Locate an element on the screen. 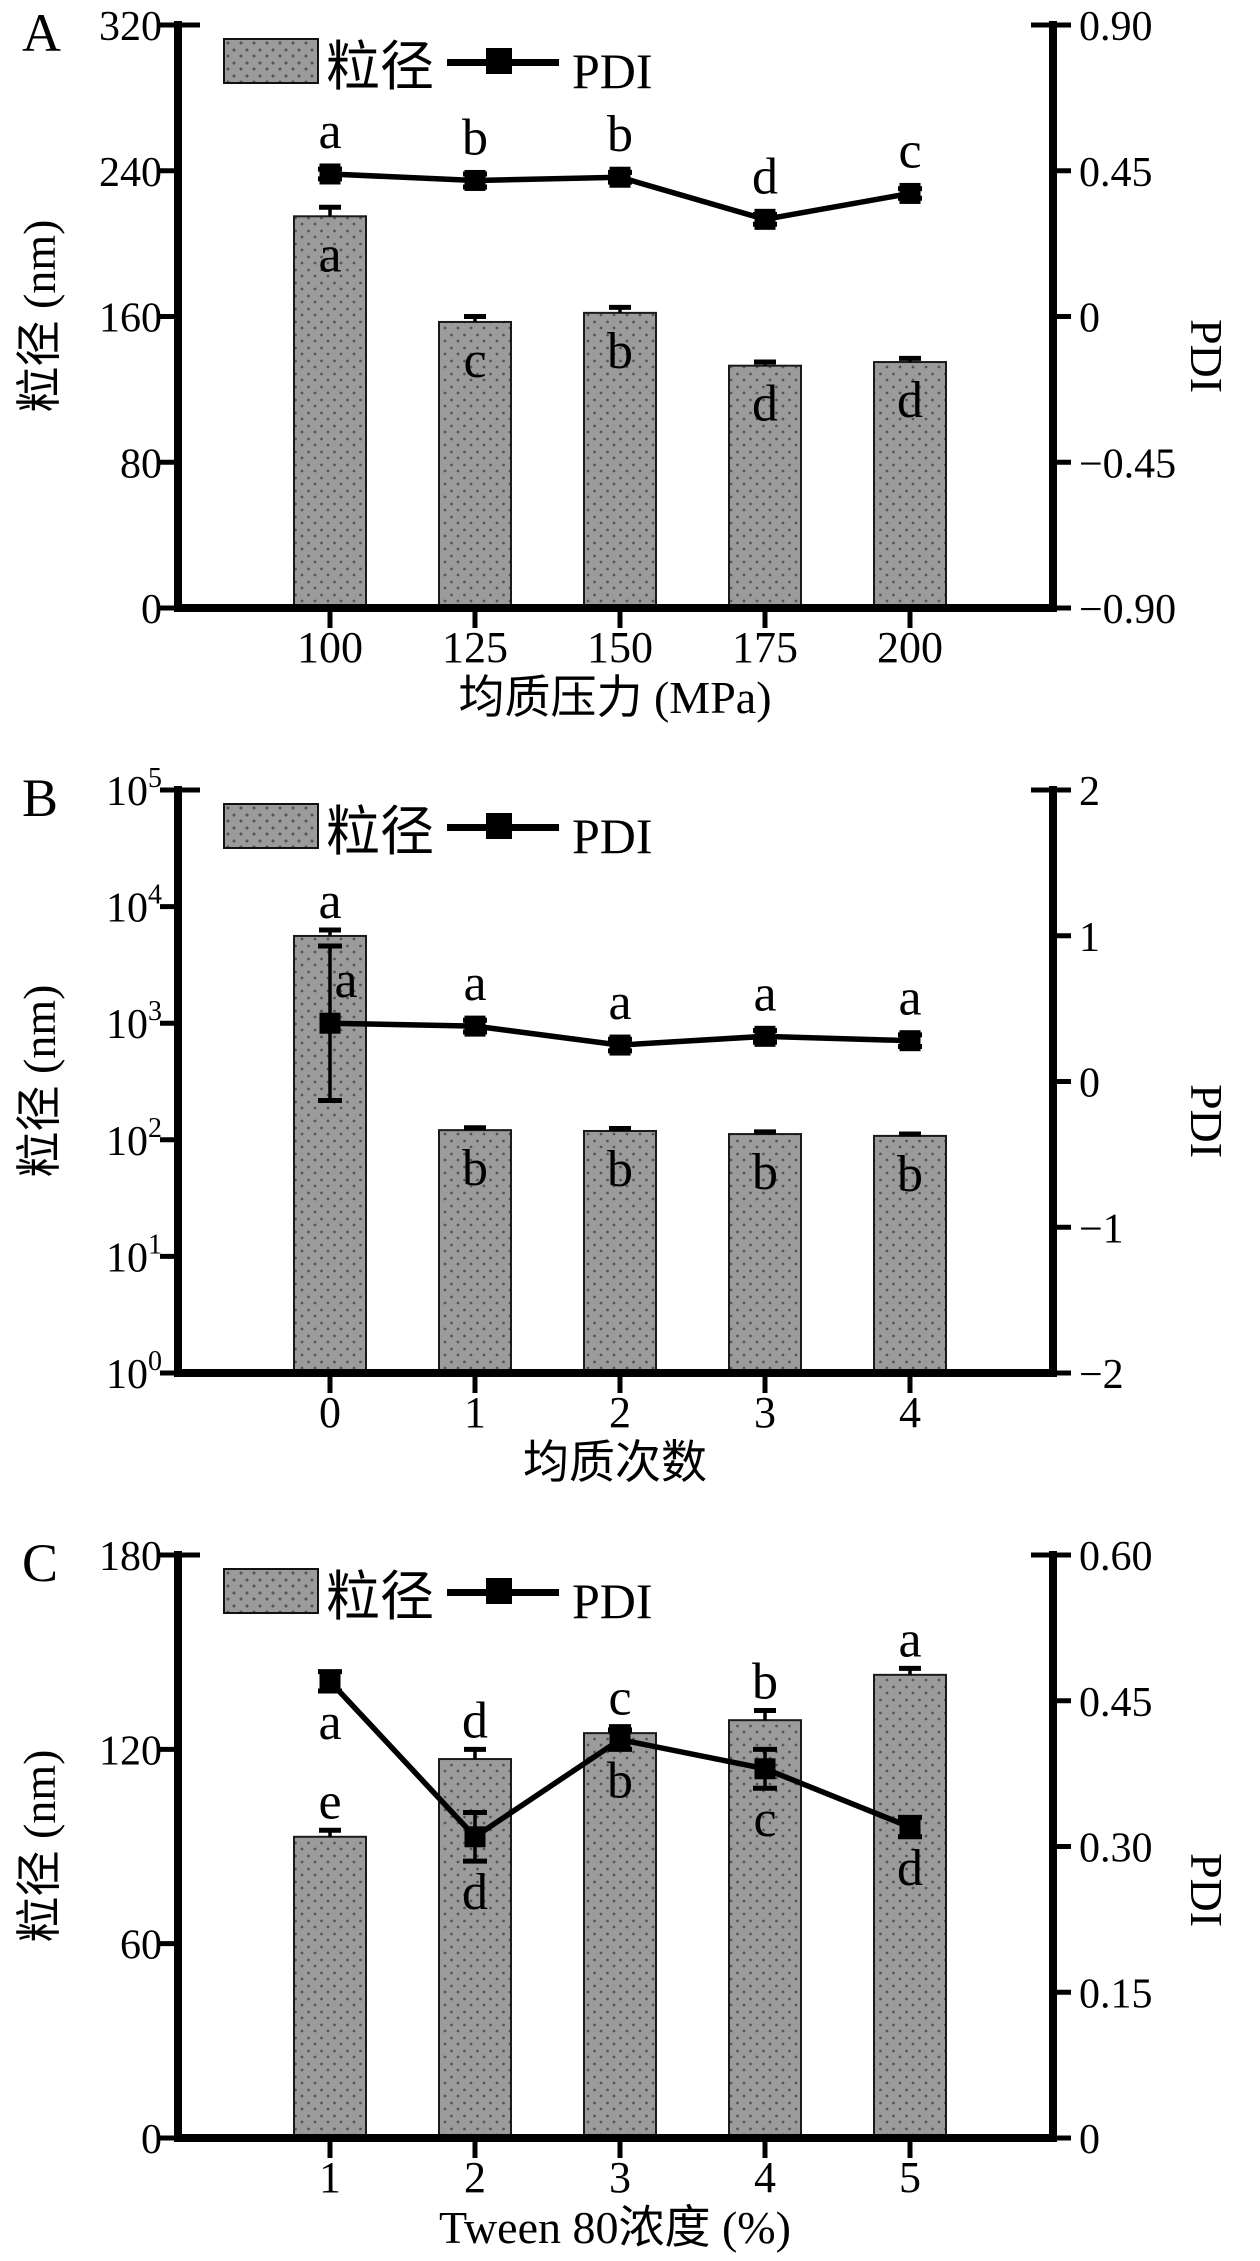 The image size is (1260, 2261). y-left-title-c: 粒径 (nm) is located at coordinates (39, 1846).